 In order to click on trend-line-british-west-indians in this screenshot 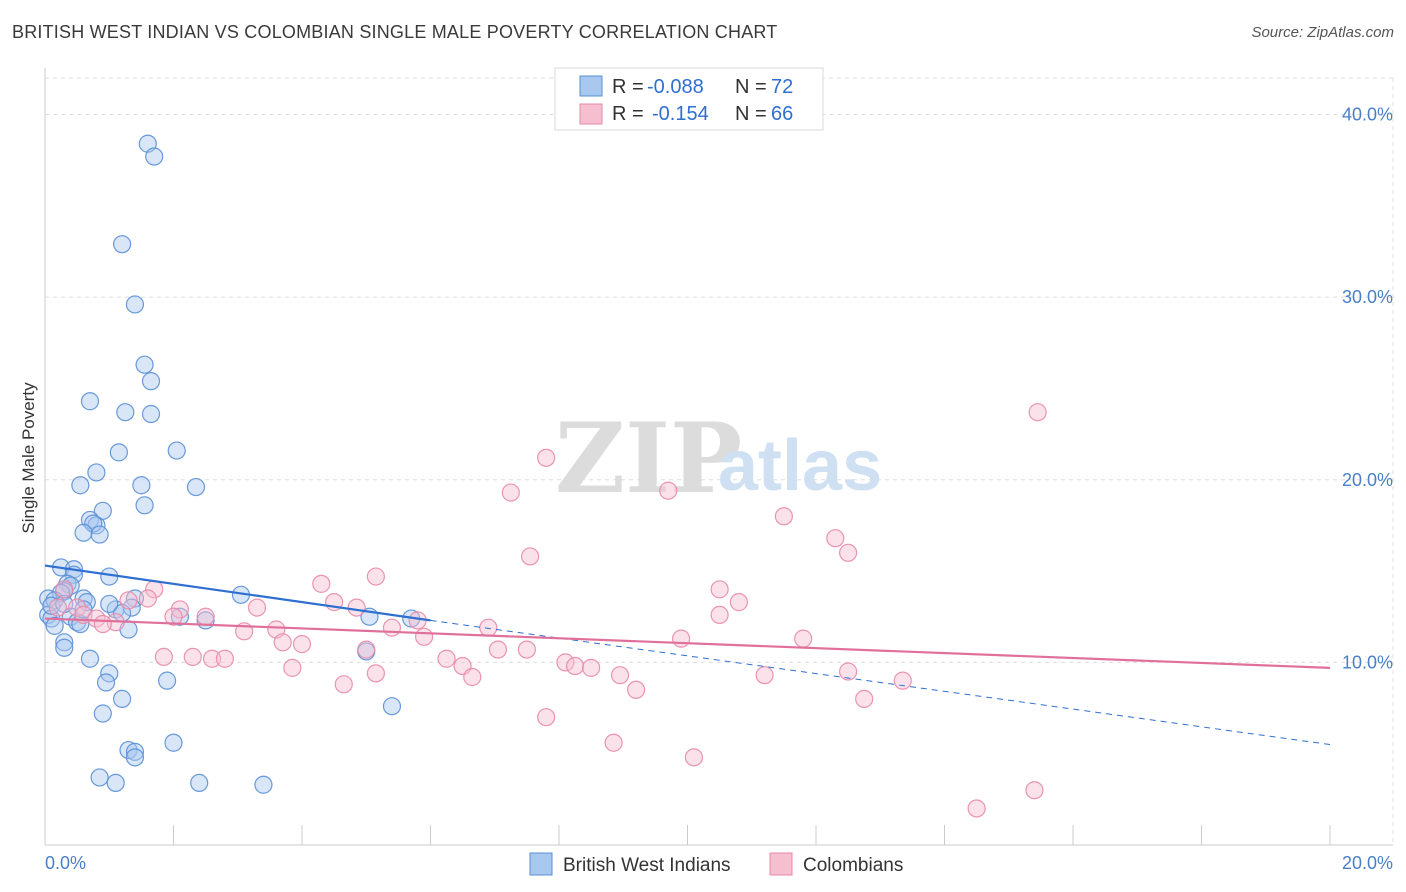, I will do `click(237, 593)`.